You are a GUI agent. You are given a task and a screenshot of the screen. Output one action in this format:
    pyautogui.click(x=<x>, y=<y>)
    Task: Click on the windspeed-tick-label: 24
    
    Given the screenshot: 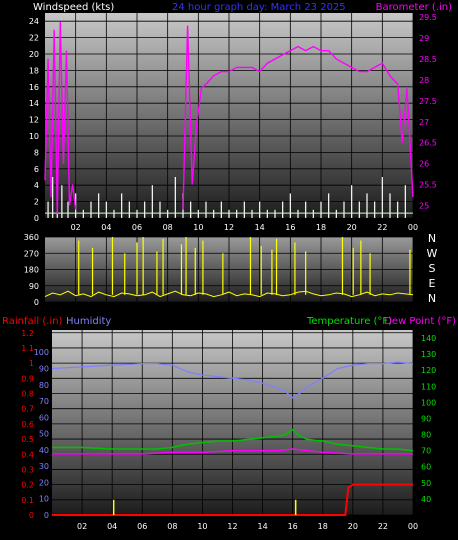 What is the action you would take?
    pyautogui.click(x=34, y=21)
    